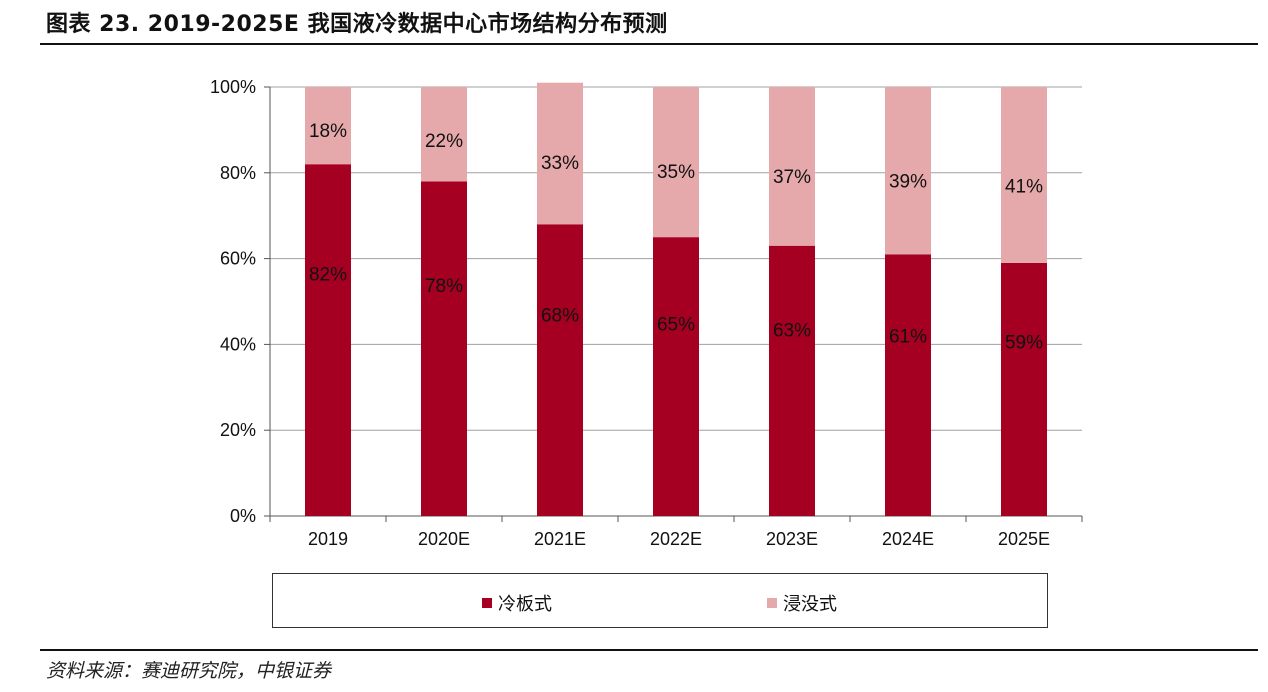  I want to click on data-label: 22%, so click(444, 141).